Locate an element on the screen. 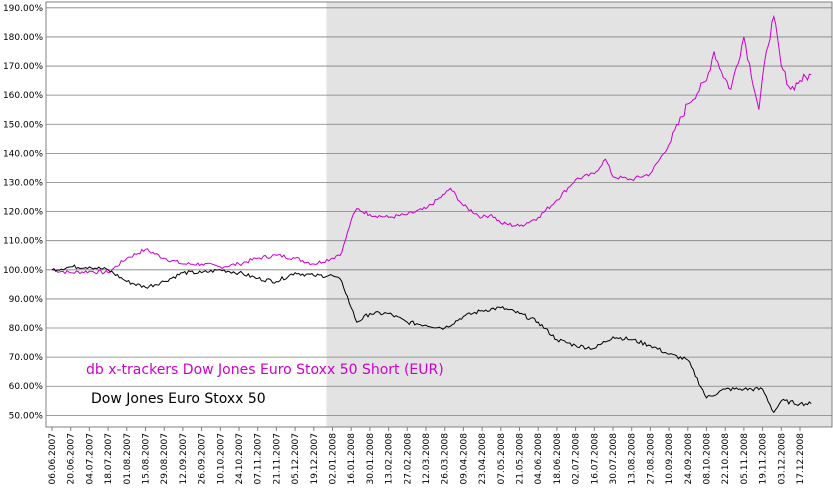  x-tick-label: 20.06.2007 is located at coordinates (72, 459).